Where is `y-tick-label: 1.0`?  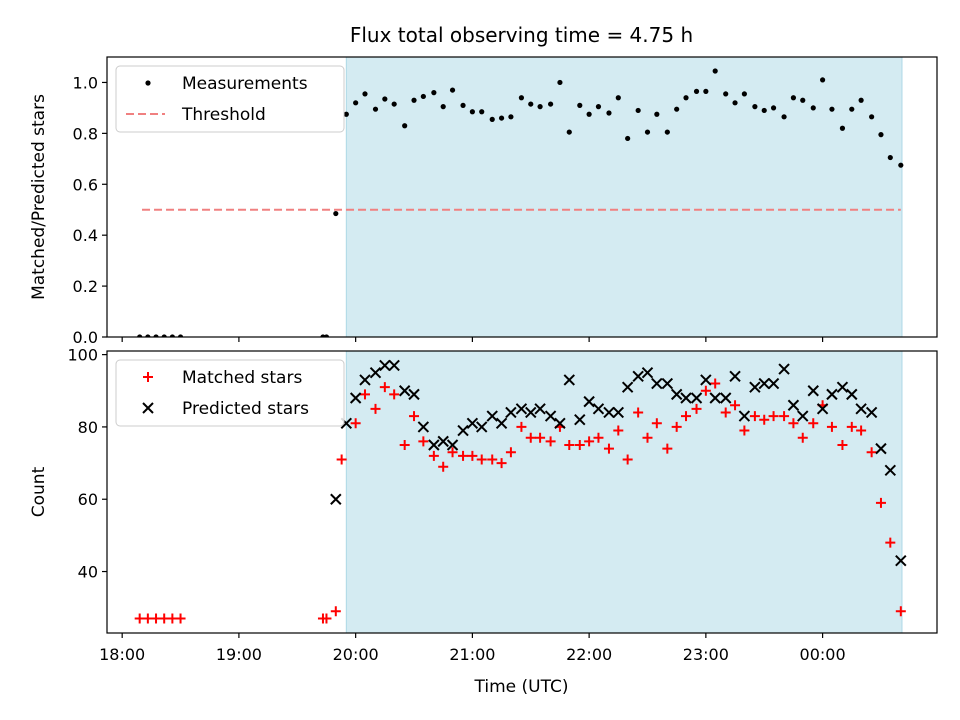
y-tick-label: 1.0 is located at coordinates (85, 82).